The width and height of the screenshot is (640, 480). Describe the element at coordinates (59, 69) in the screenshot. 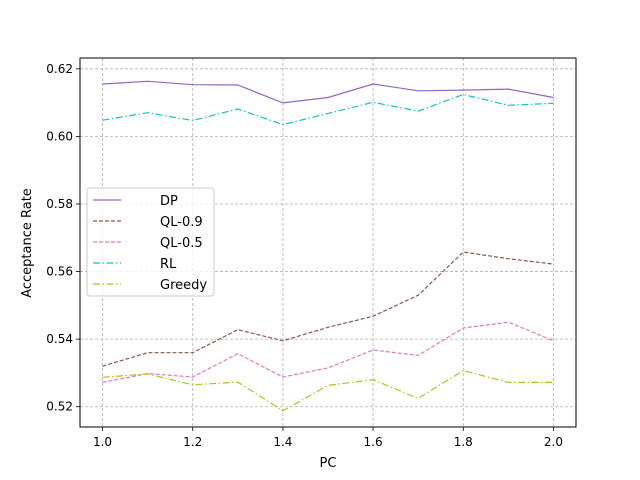

I see `y-tick-label: 0.62` at that location.